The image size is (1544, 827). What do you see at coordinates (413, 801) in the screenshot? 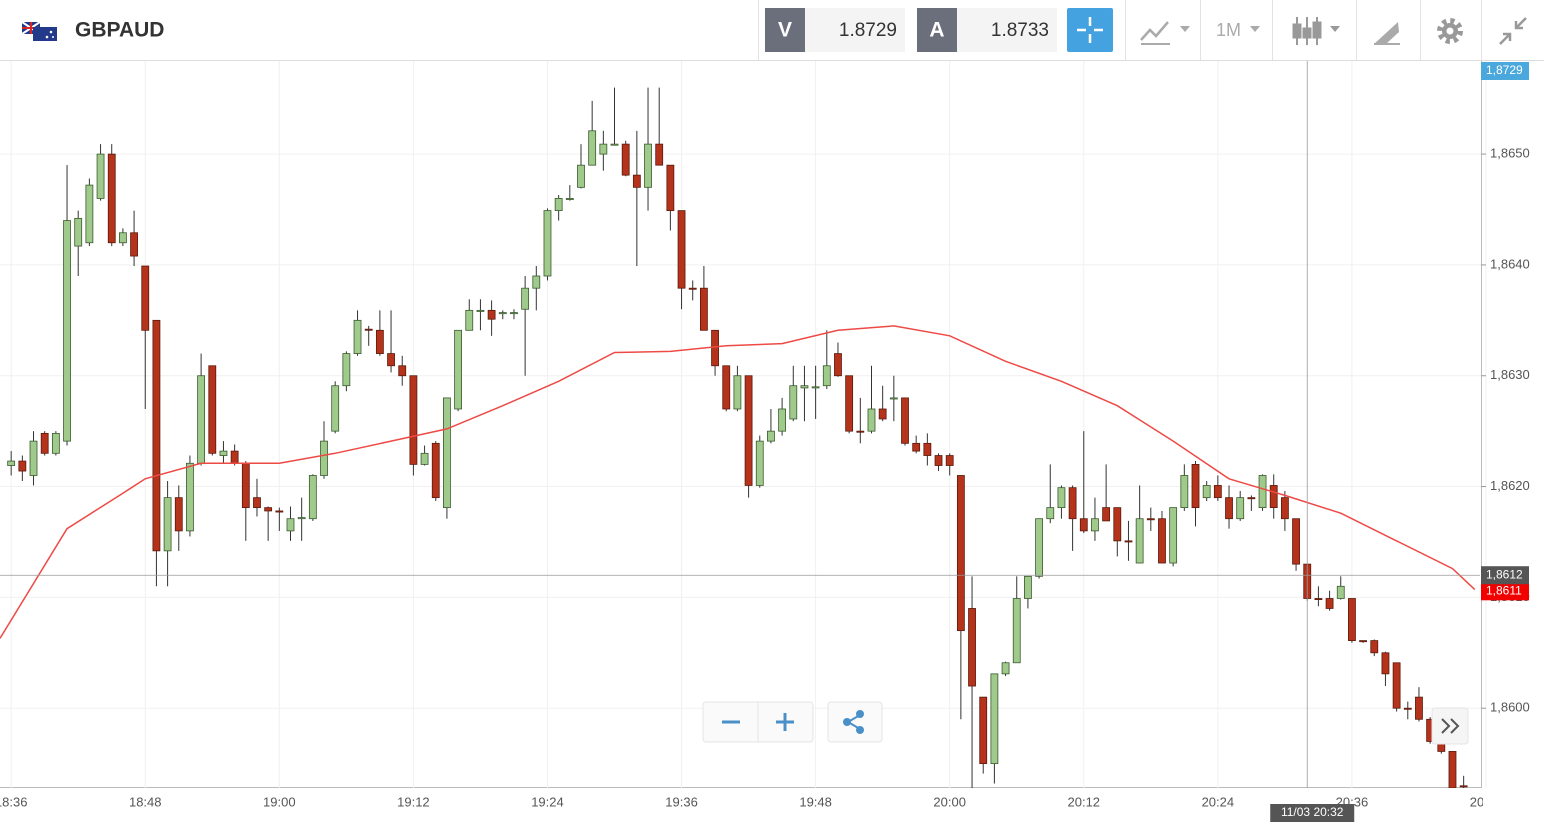
I see `x-tick-label: 19:12` at bounding box center [413, 801].